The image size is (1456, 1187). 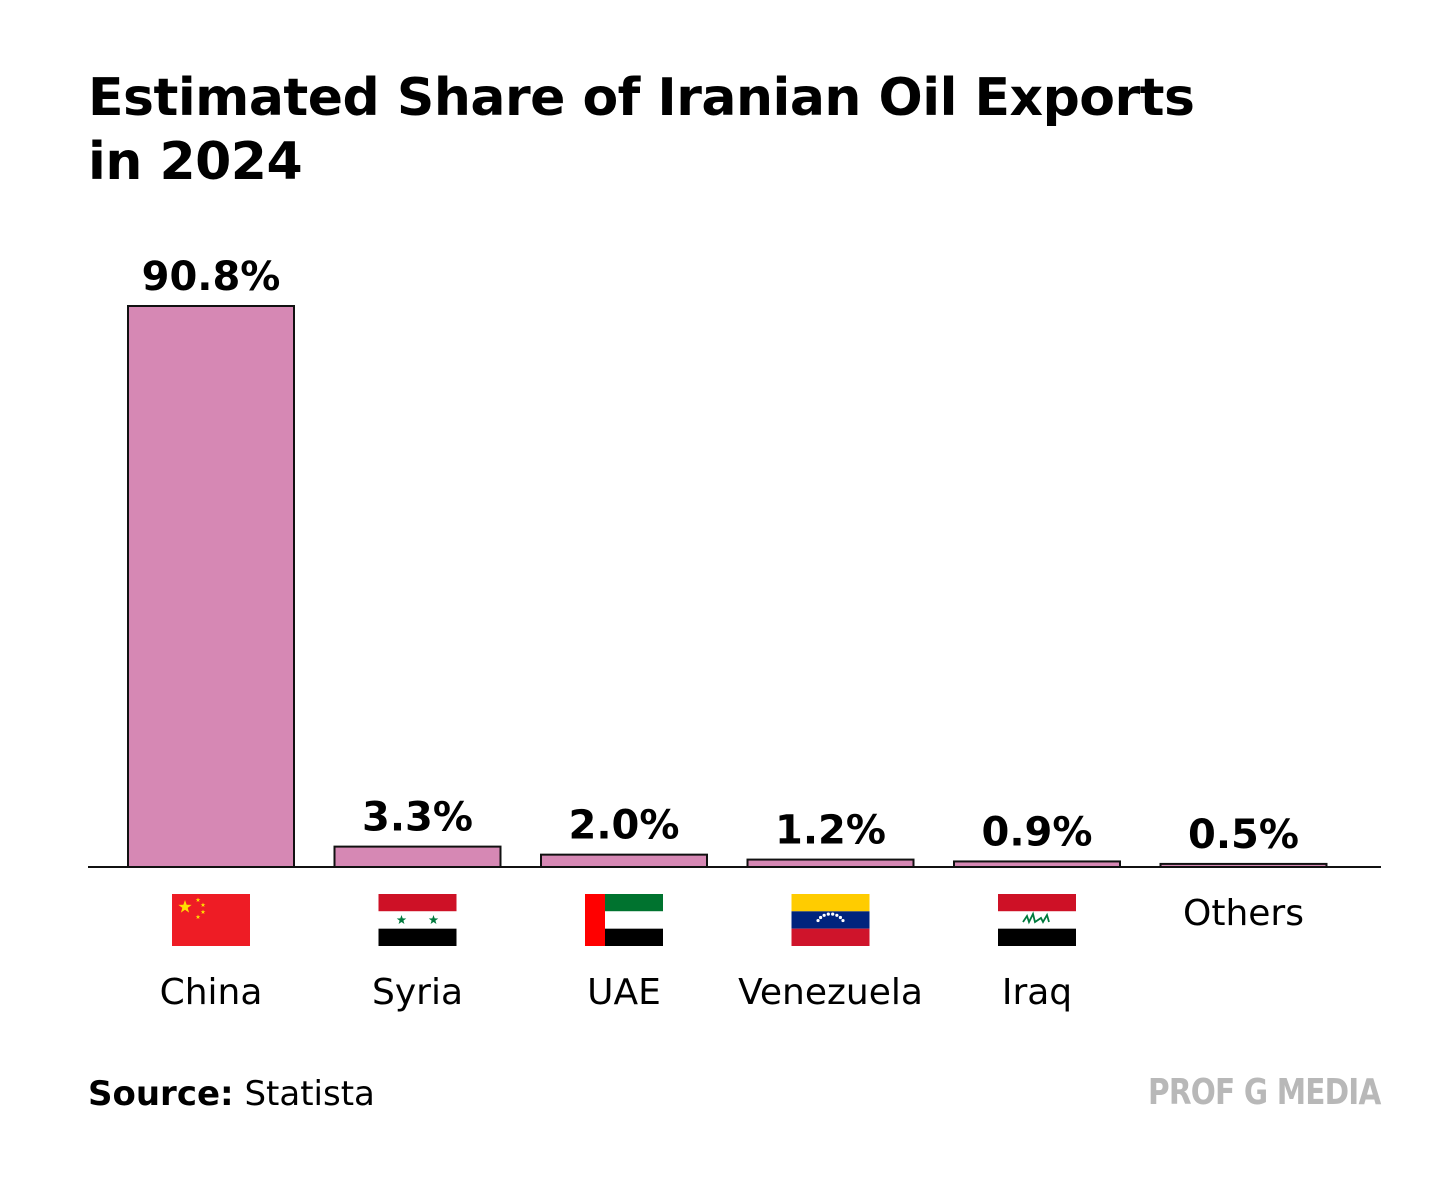 What do you see at coordinates (211, 586) in the screenshot?
I see `bar-china` at bounding box center [211, 586].